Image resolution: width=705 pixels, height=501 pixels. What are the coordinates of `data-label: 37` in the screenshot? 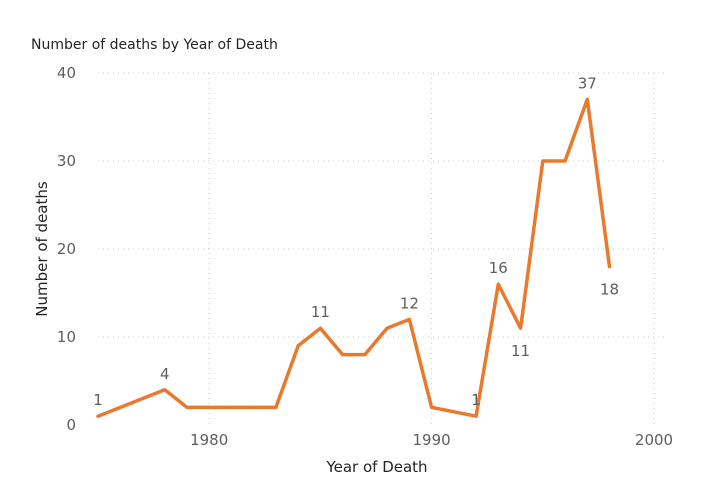 It's located at (587, 83).